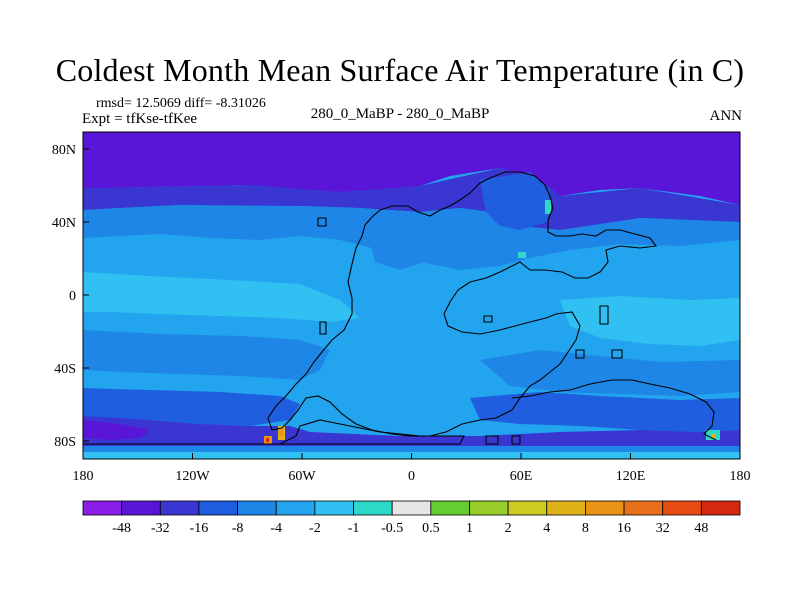 The width and height of the screenshot is (800, 600). I want to click on colorbar-label: 32, so click(663, 528).